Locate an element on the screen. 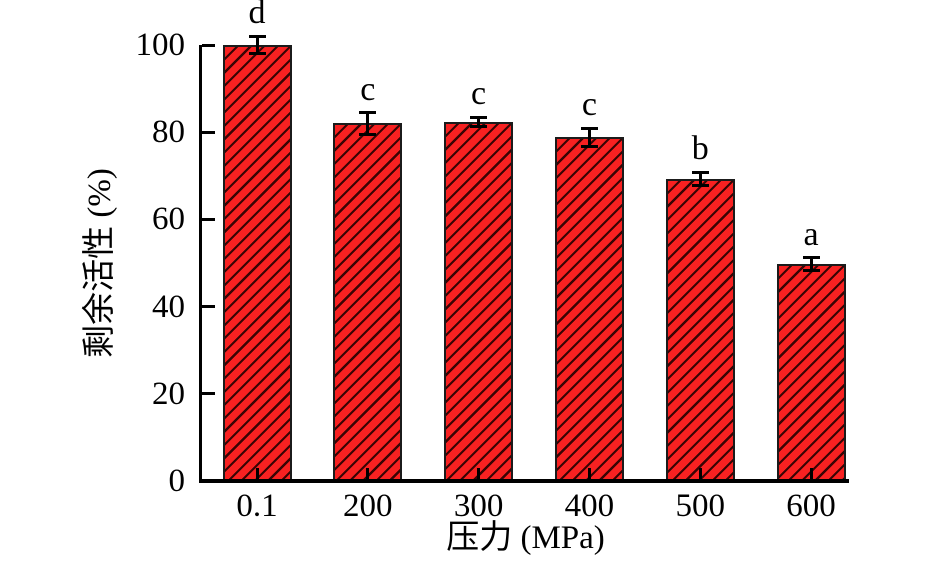  x-tick-label: 0.1 is located at coordinates (257, 506).